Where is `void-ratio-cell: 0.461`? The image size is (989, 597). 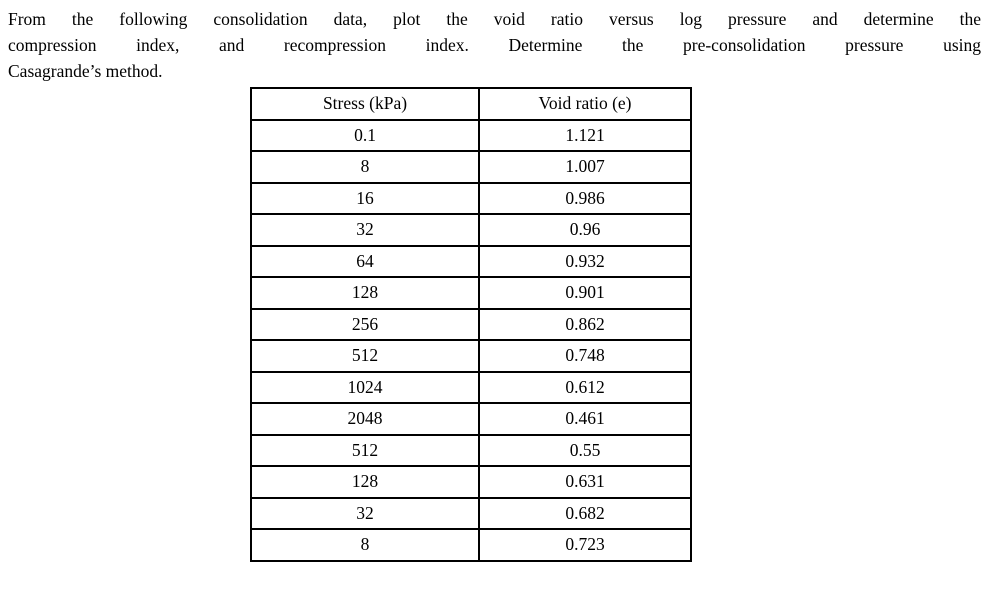
void-ratio-cell: 0.461 is located at coordinates (585, 419).